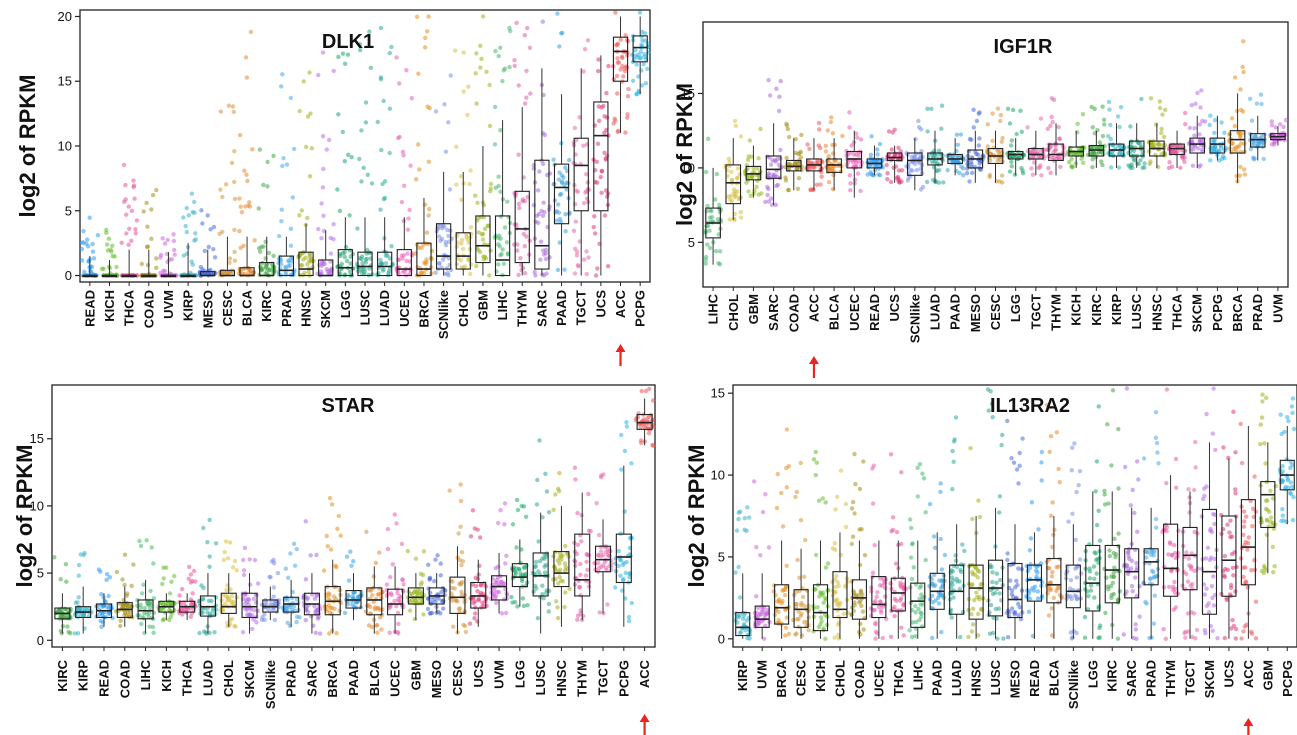 The image size is (1297, 735). What do you see at coordinates (793, 157) in the screenshot?
I see `category-coad` at bounding box center [793, 157].